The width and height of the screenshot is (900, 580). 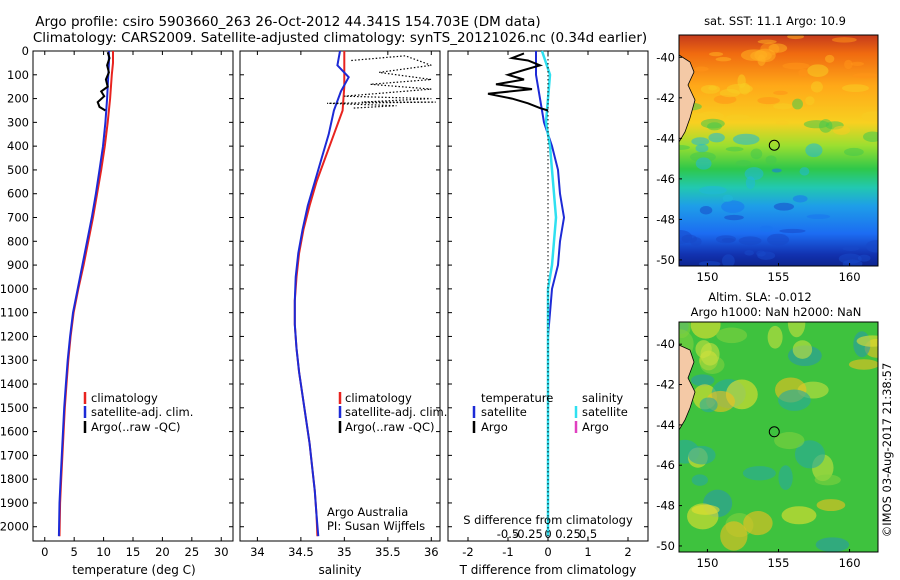 What do you see at coordinates (18, 146) in the screenshot?
I see `ytick-label: 400` at bounding box center [18, 146].